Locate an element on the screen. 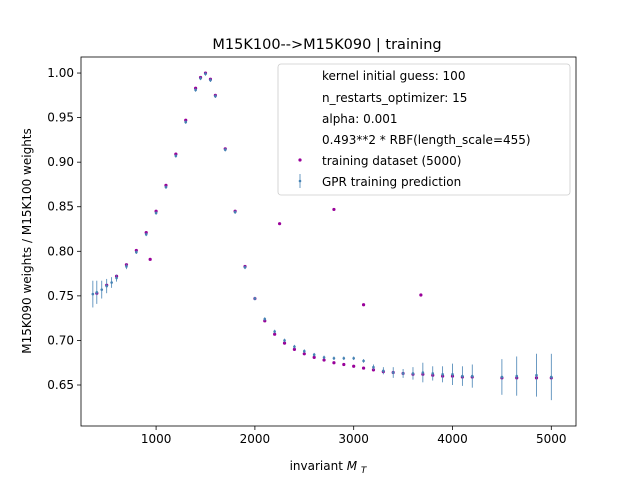 The height and width of the screenshot is (480, 640). y-axis: 0.65 0.70 0.75 0.80 0.85 0.90 0.95 1.00 is located at coordinates (64, 229).